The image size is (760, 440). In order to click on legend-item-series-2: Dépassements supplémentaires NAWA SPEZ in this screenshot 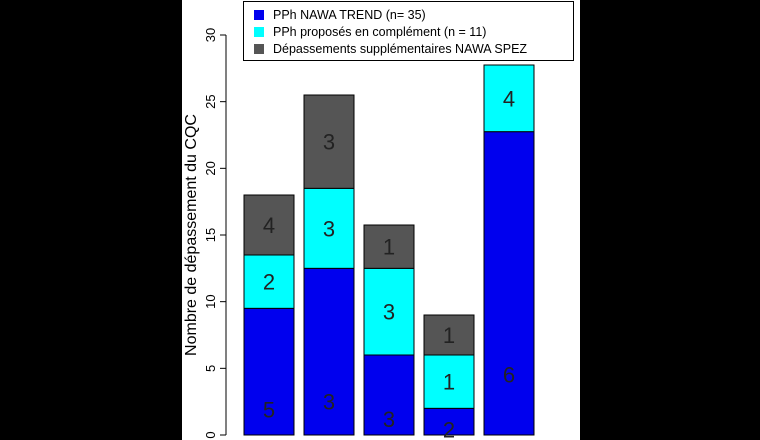, I will do `click(390, 49)`.